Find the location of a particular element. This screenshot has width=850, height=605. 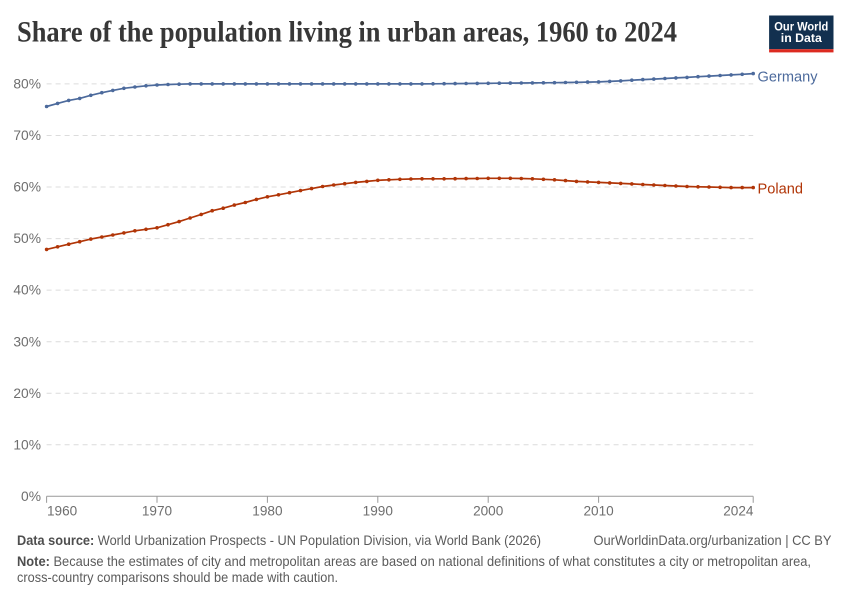

svg-text: 60% is located at coordinates (27, 187).